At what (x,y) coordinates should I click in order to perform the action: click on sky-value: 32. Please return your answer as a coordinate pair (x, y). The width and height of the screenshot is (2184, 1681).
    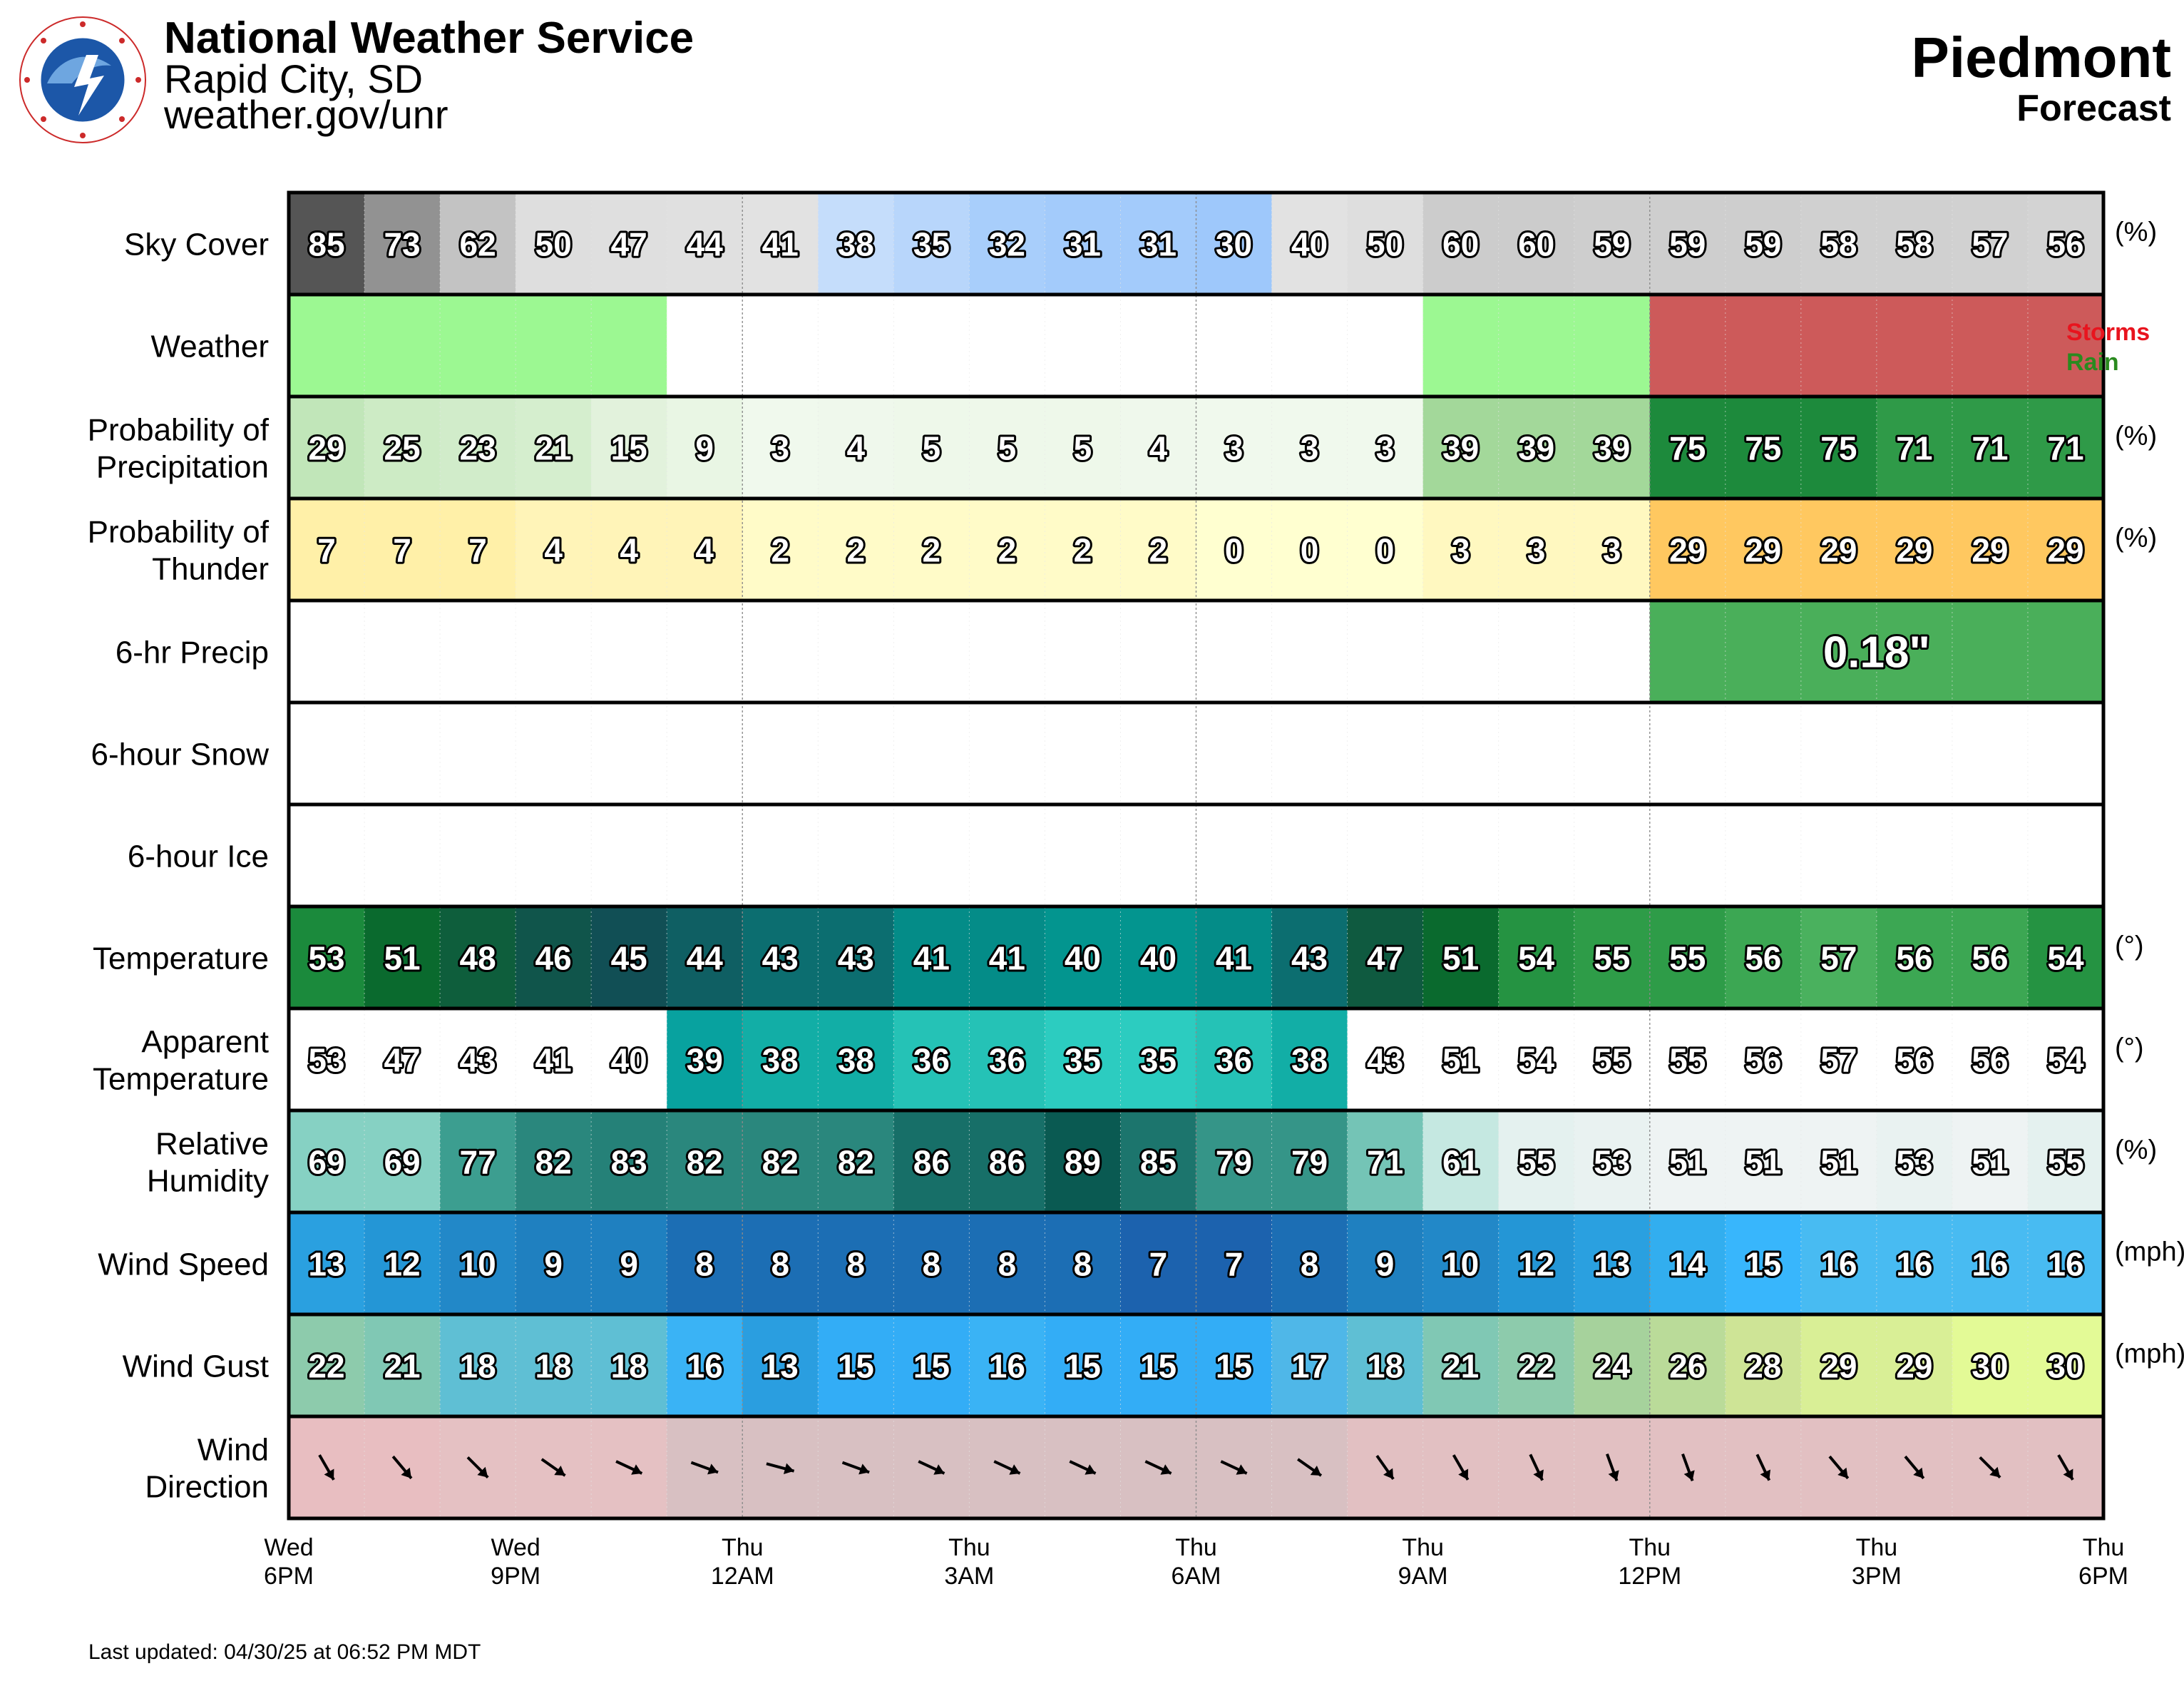
    Looking at the image, I should click on (1007, 244).